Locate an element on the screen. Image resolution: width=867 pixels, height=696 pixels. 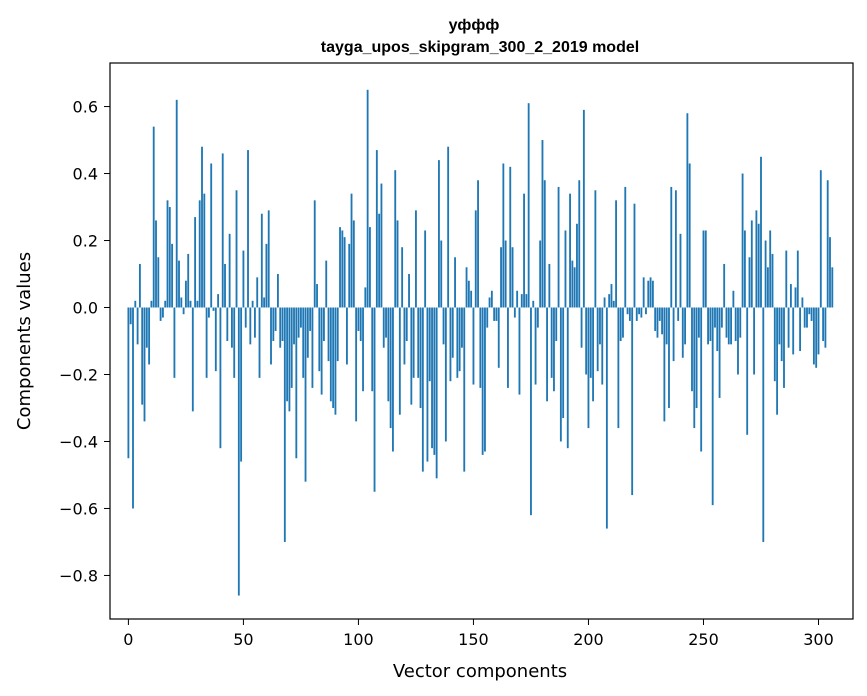
y-tick-label: −0.8 is located at coordinates (78, 575).